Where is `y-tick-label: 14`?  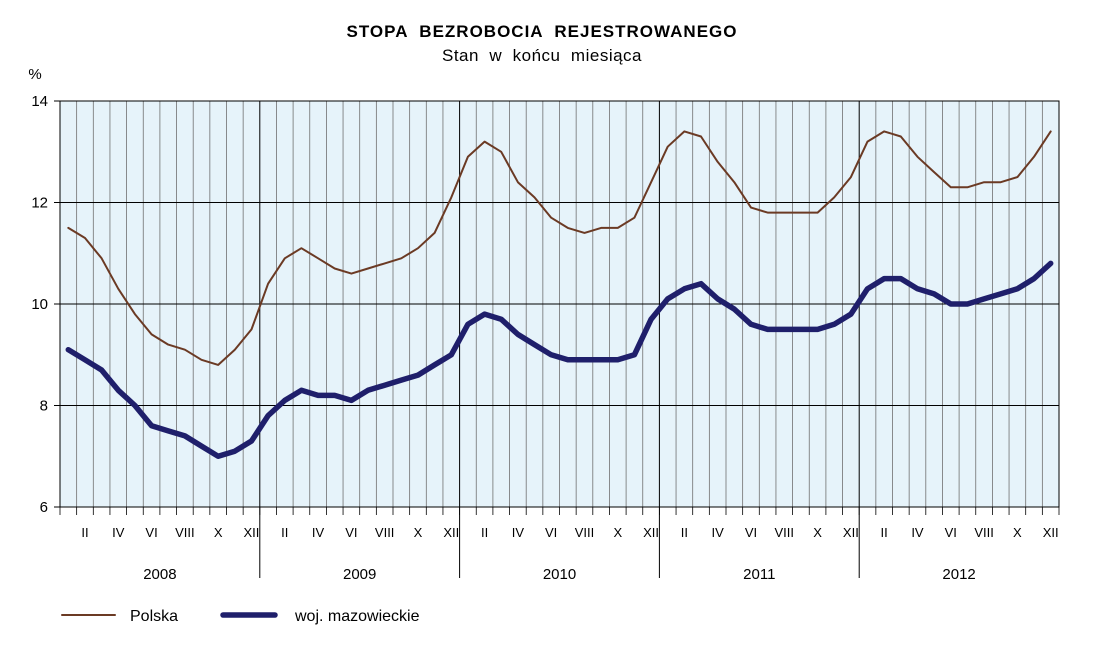
y-tick-label: 14 is located at coordinates (39, 101).